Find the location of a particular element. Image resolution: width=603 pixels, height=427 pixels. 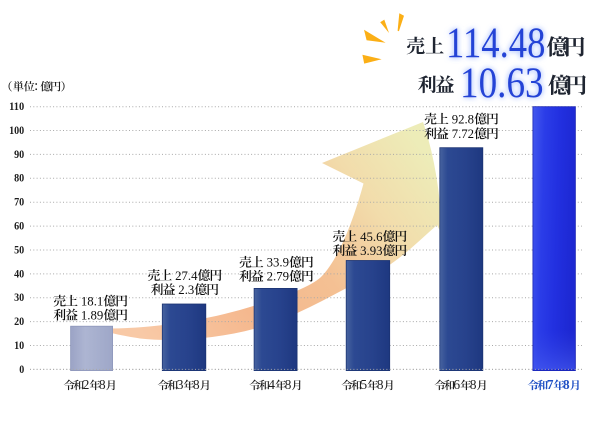

svg-text: 70 is located at coordinates (19, 202).